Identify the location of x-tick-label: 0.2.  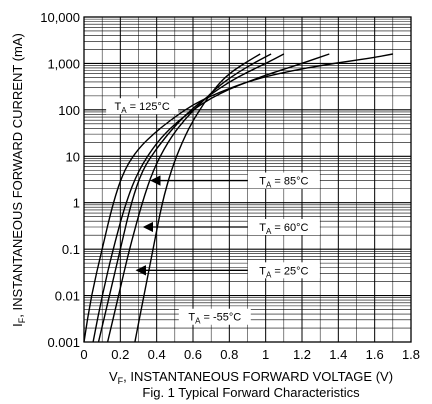
(120, 354).